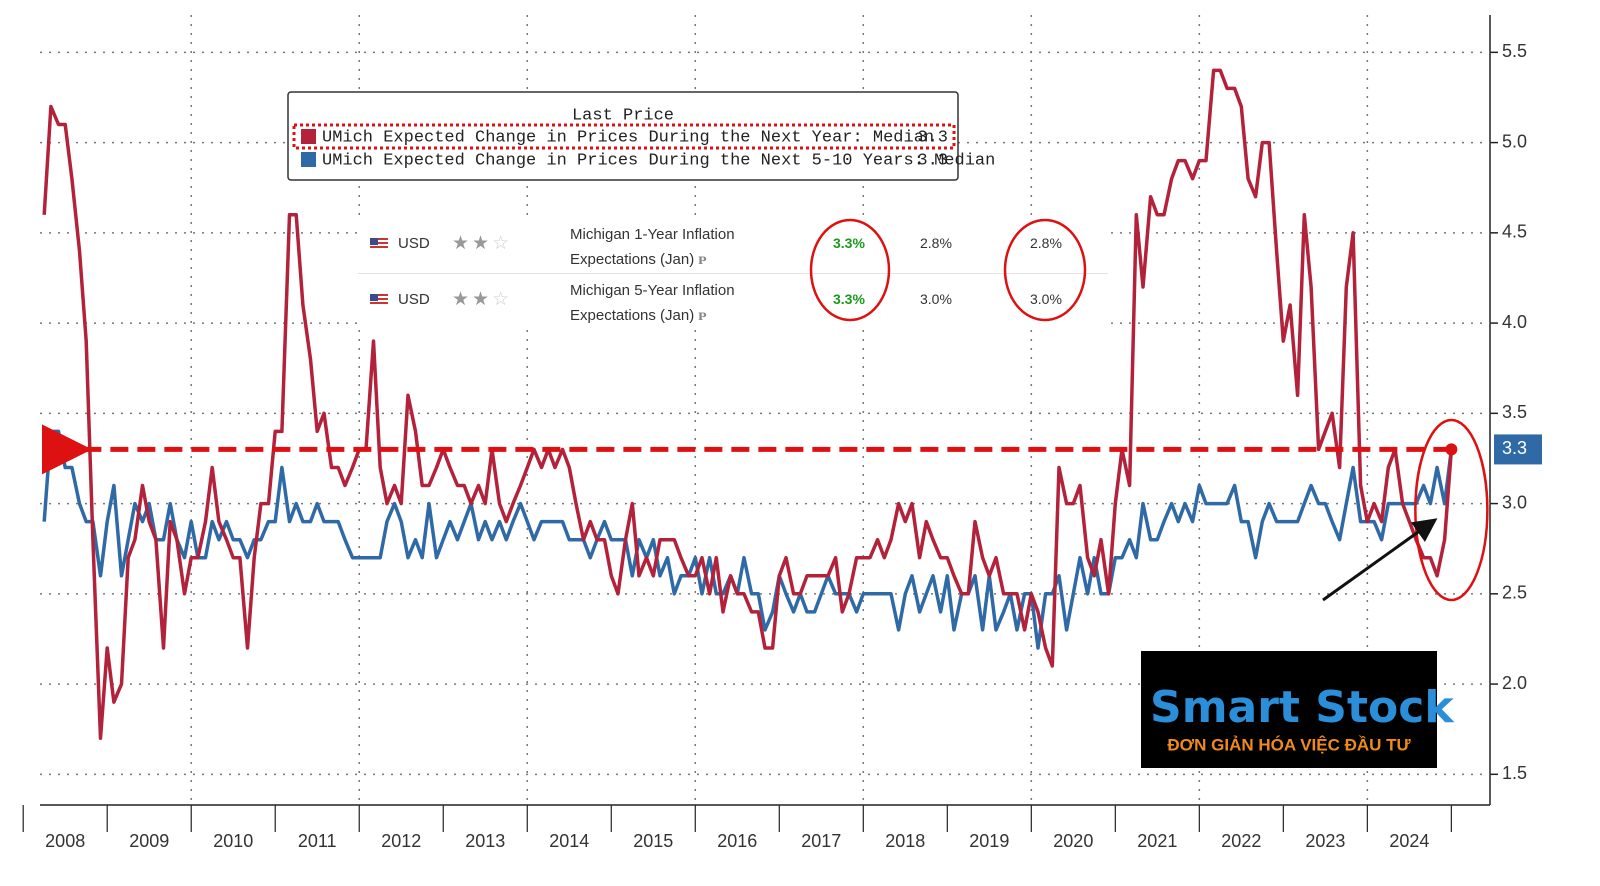 Image resolution: width=1600 pixels, height=886 pixels. What do you see at coordinates (1514, 322) in the screenshot?
I see `y-tick-label: 4.0` at bounding box center [1514, 322].